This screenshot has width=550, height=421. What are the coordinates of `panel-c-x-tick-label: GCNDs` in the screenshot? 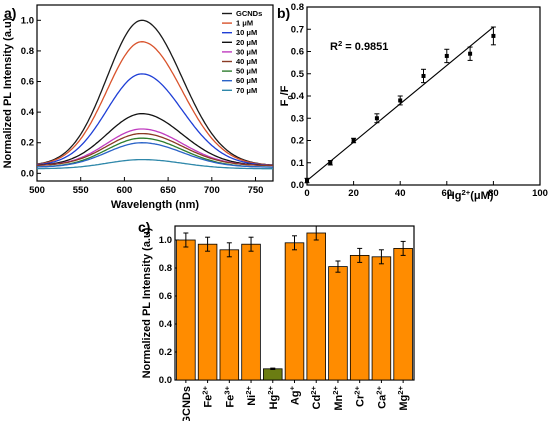 It's located at (187, 403).